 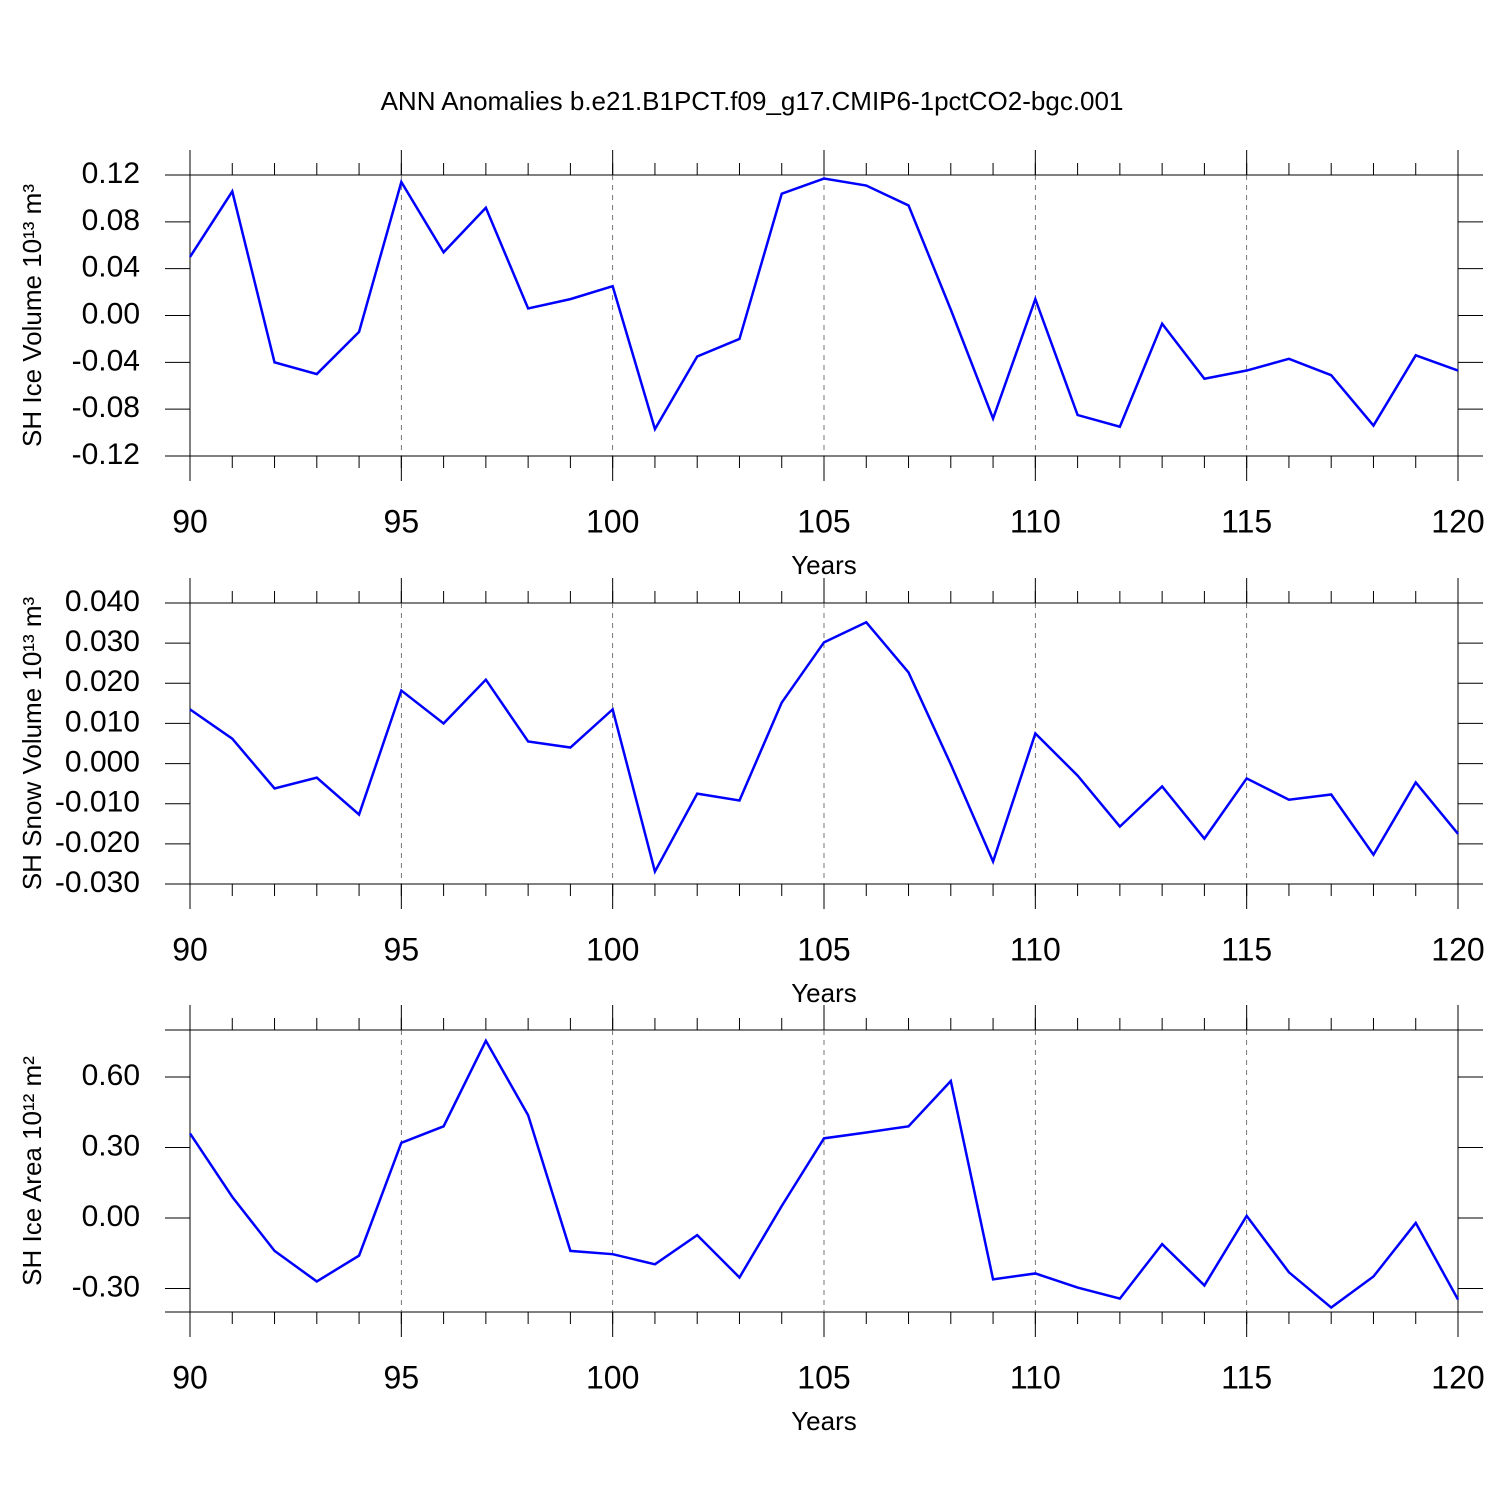 What do you see at coordinates (102, 641) in the screenshot?
I see `y-tick-label: 0.030` at bounding box center [102, 641].